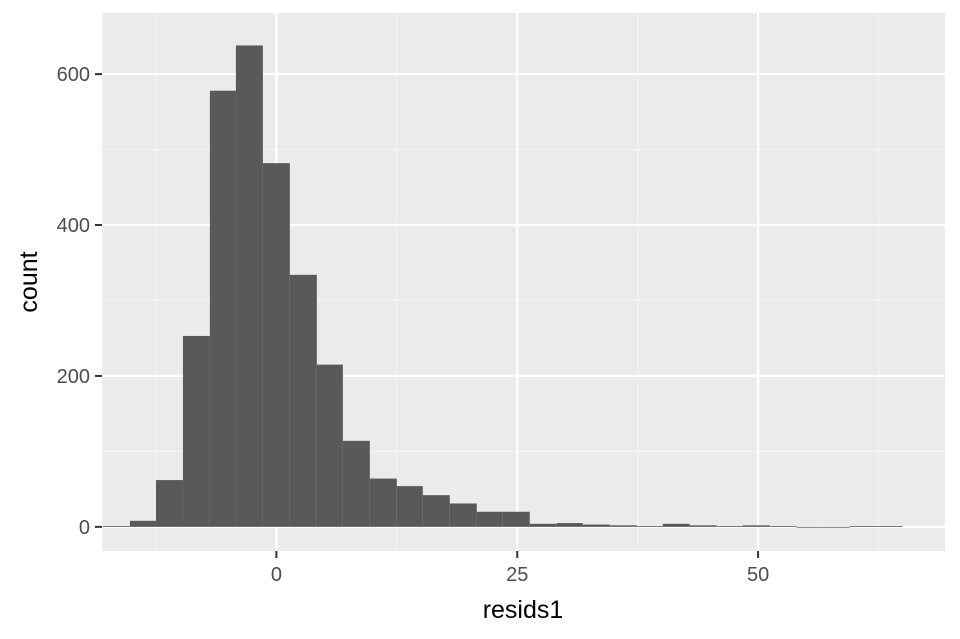 The image size is (960, 639). What do you see at coordinates (73, 75) in the screenshot?
I see `y-tick-label: 600` at bounding box center [73, 75].